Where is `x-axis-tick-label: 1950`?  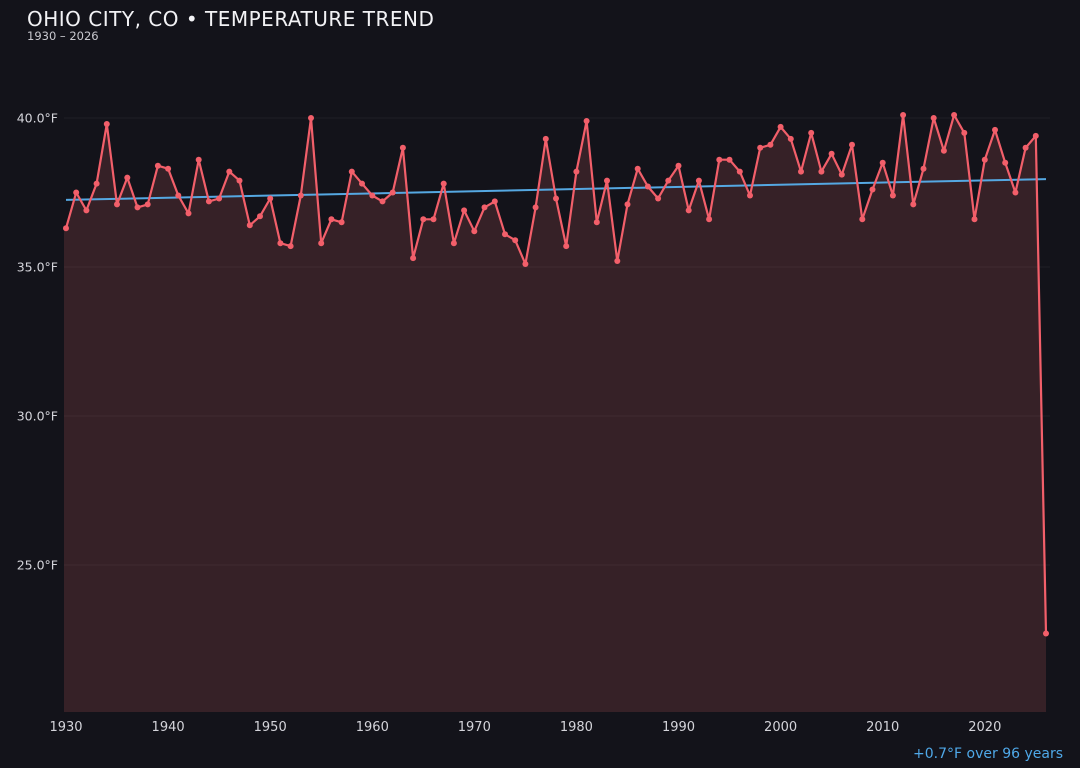
x-axis-tick-label: 1950 is located at coordinates (270, 727).